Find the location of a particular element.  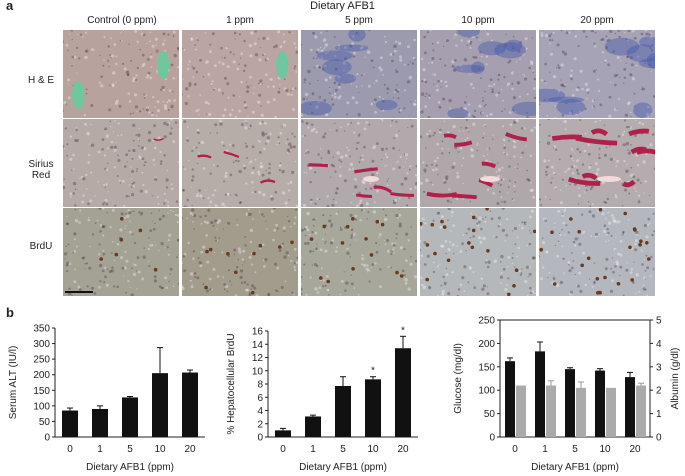

y2-axis-label: Albumin (g/dl) is located at coordinates (675, 379).